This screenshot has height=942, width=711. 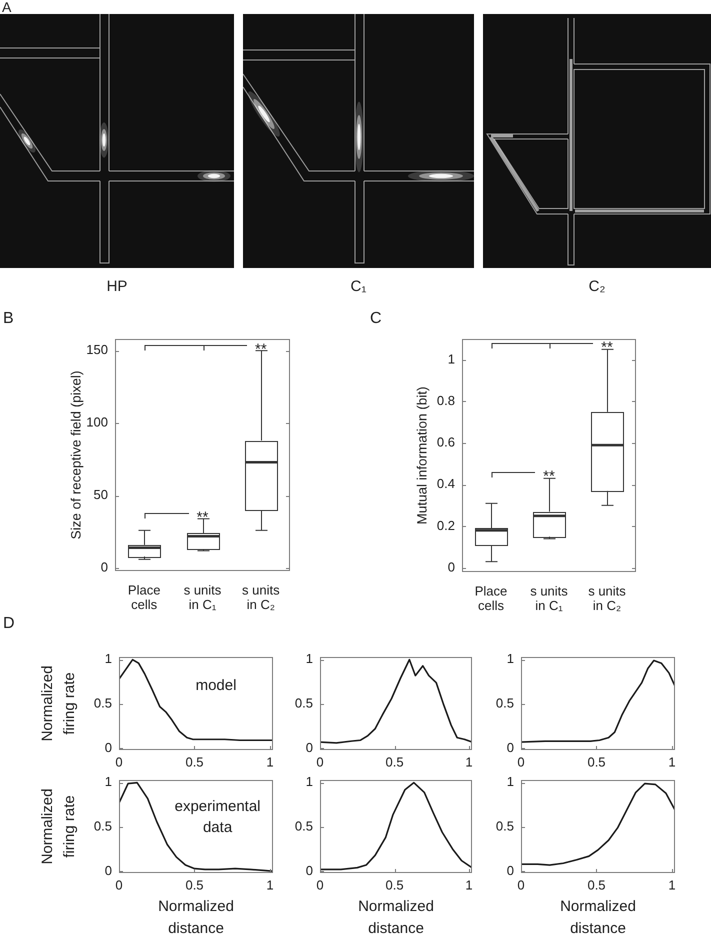 What do you see at coordinates (97, 350) in the screenshot?
I see `y-tick-label: 150` at bounding box center [97, 350].